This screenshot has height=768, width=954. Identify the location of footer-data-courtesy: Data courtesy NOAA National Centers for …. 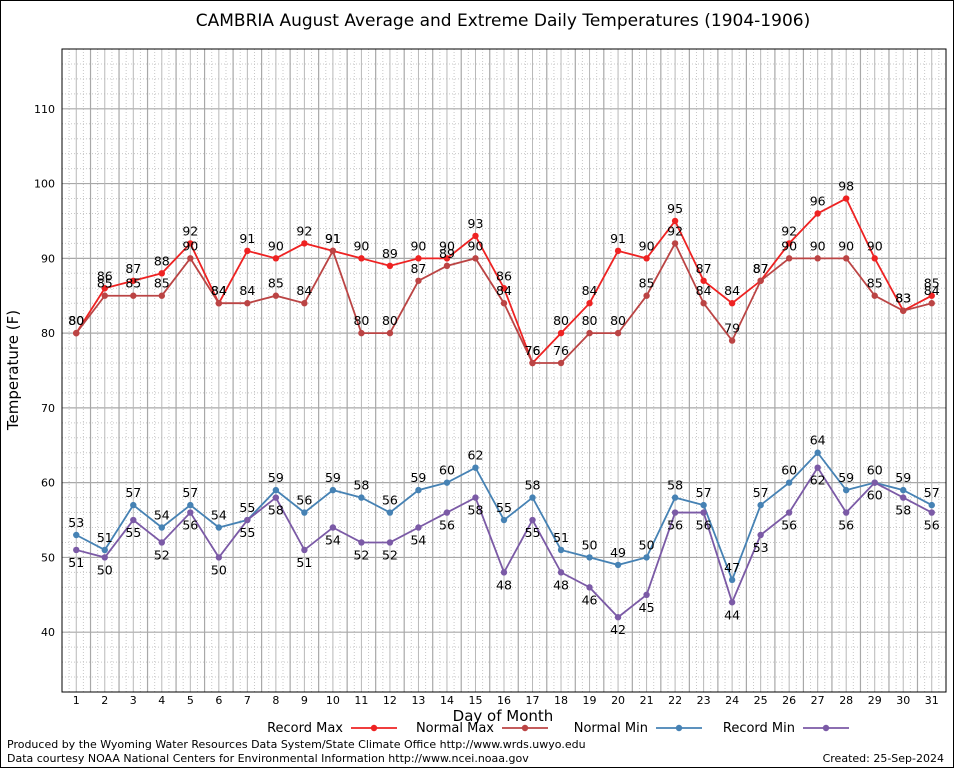
(268, 758).